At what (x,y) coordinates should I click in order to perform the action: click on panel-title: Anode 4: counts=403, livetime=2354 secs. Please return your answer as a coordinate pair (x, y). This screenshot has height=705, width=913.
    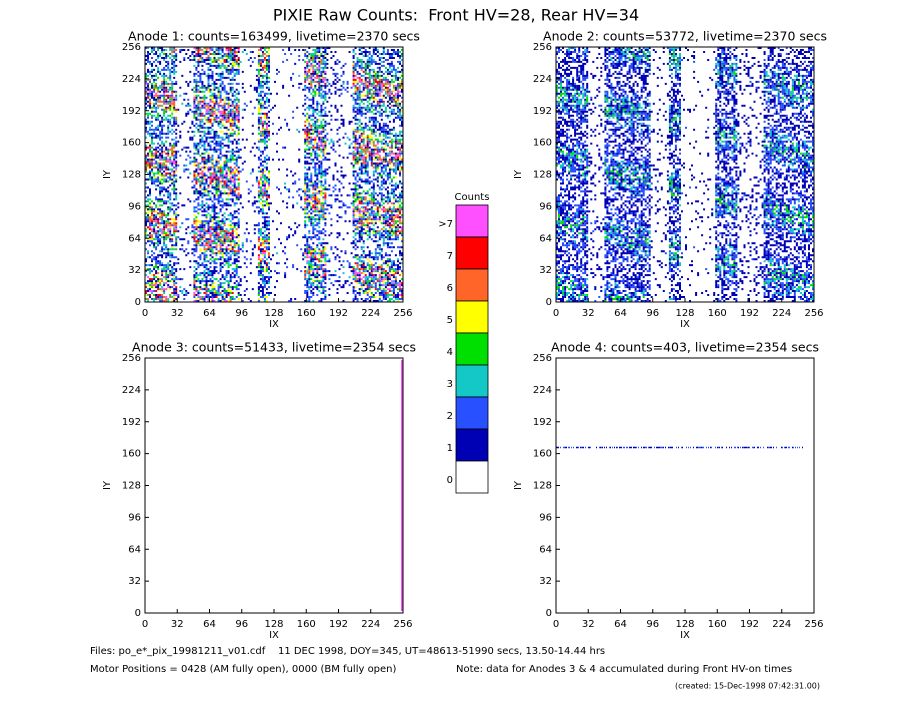
    Looking at the image, I should click on (685, 347).